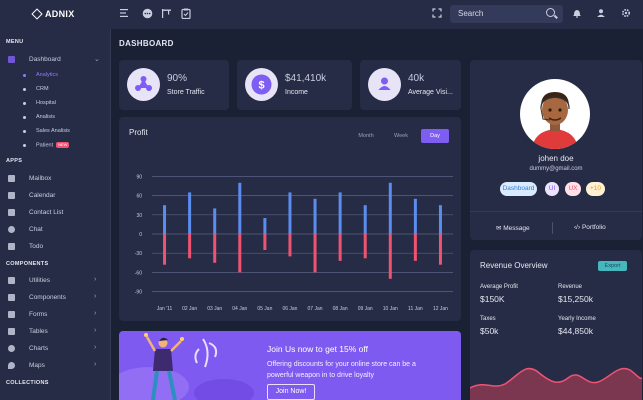  Describe the element at coordinates (11, 212) in the screenshot. I see `contacts-icon` at that location.